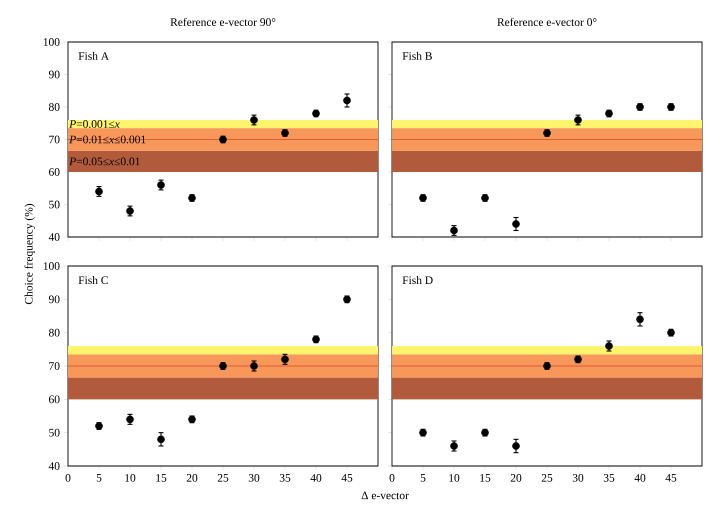 This screenshot has height=516, width=708. I want to click on band-label: P=0.001≤x, so click(94, 124).